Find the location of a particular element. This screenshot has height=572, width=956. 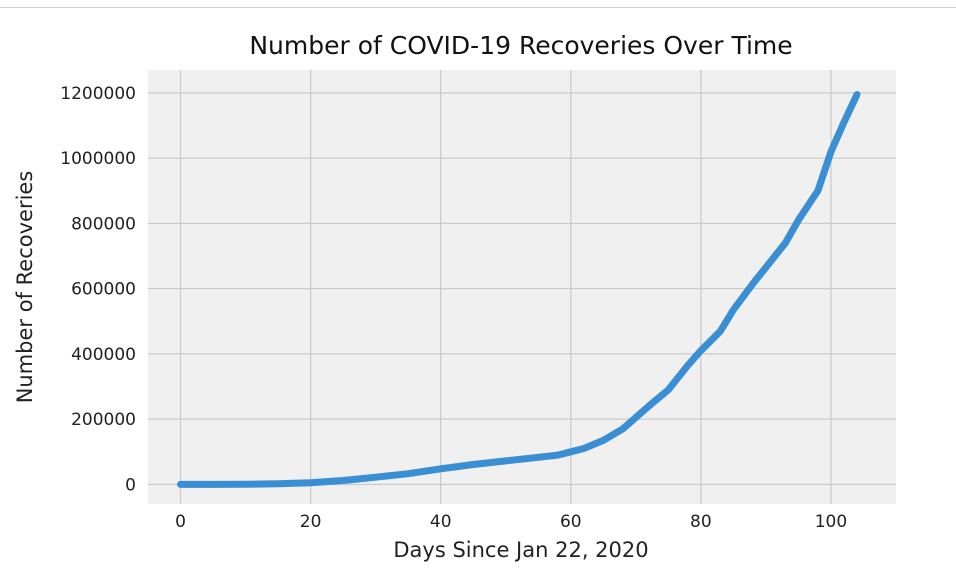

y-tick-label: 200000 is located at coordinates (103, 420).